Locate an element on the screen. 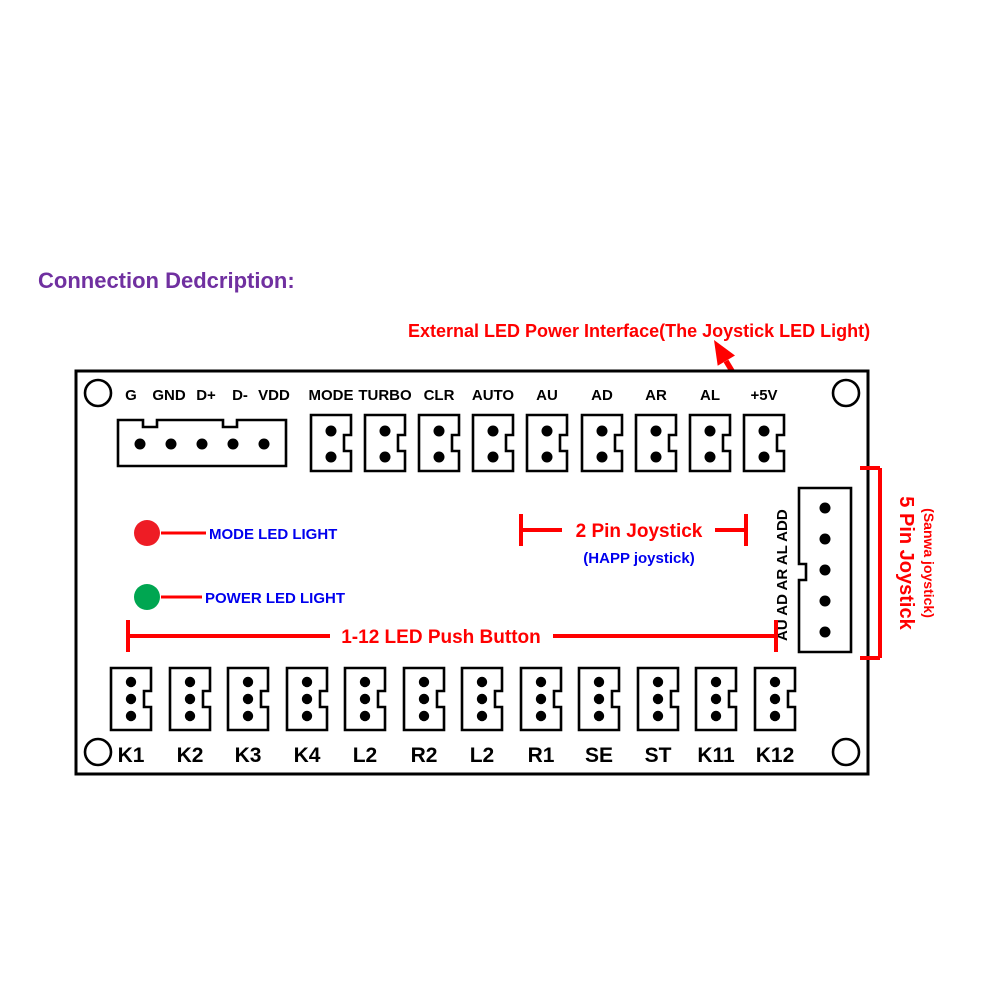 Image resolution: width=1000 pixels, height=1000 pixels. connector-3pin-l2b is located at coordinates (482, 699).